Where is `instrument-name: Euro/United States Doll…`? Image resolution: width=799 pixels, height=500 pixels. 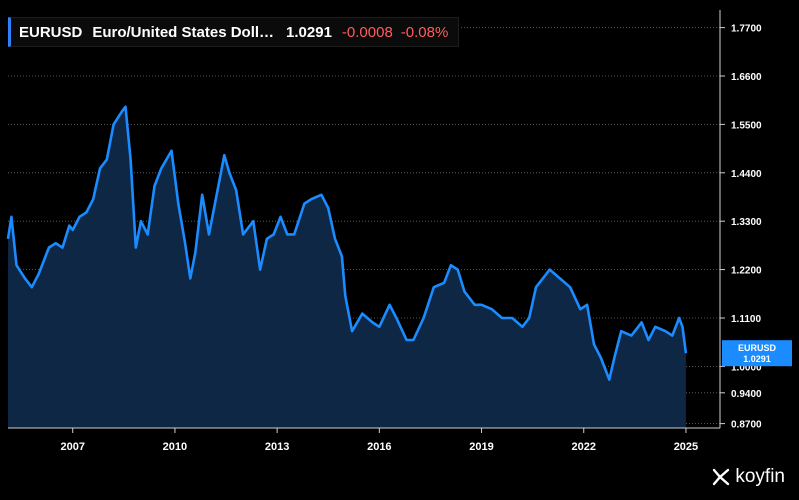
instrument-name: Euro/United States Doll… is located at coordinates (183, 32).